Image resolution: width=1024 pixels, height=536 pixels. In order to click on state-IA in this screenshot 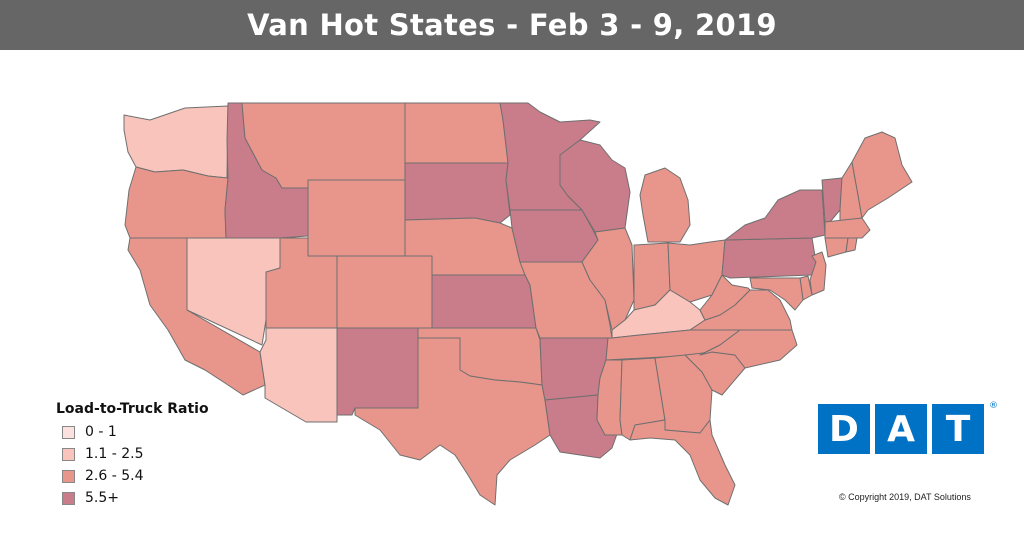, I will do `click(554, 236)`.